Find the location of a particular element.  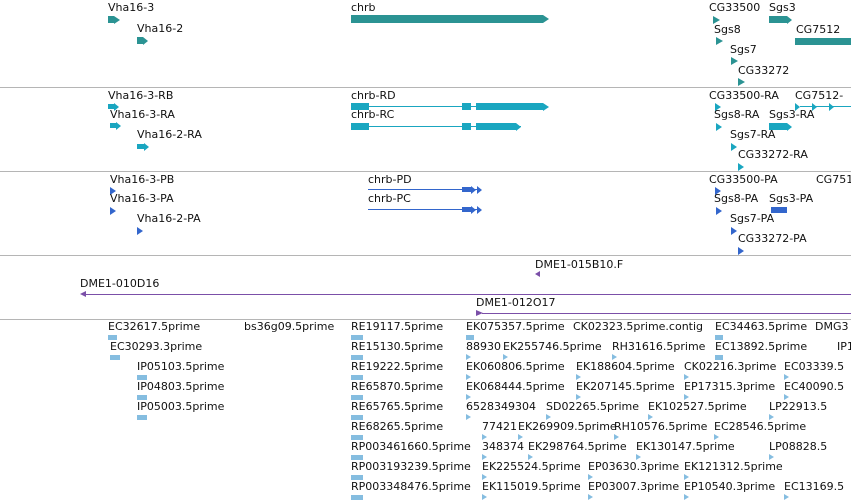

est-label: EC32617.5prime is located at coordinates (154, 326).